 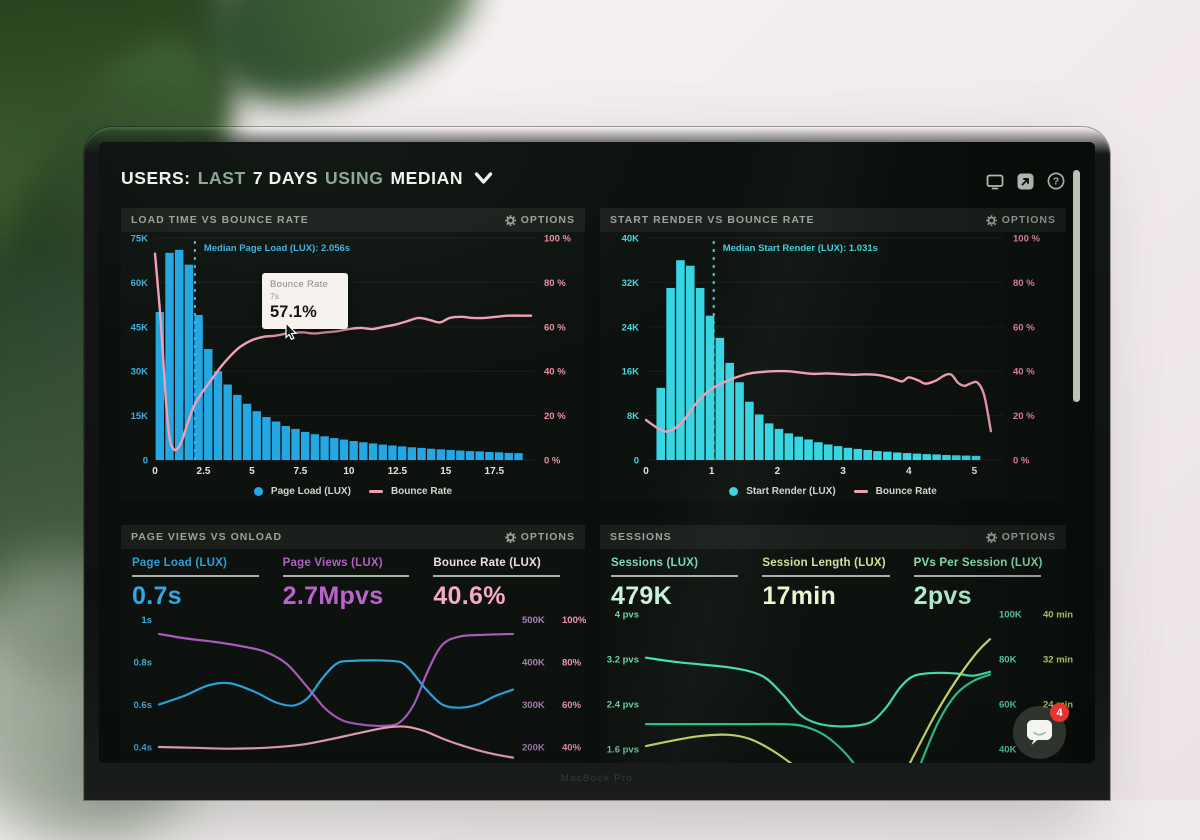 What do you see at coordinates (446, 471) in the screenshot?
I see `svg-text: 15` at bounding box center [446, 471].